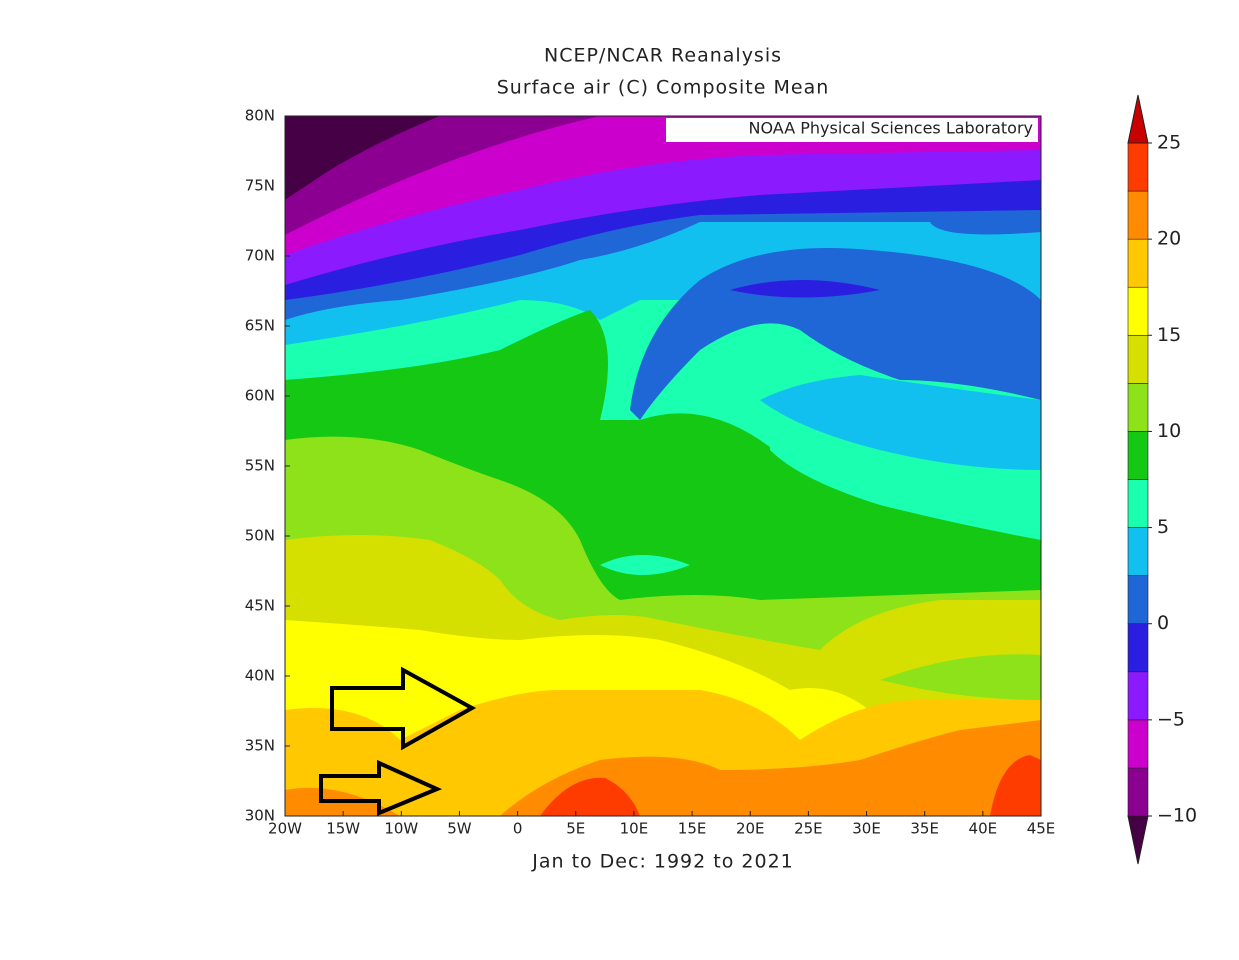 This screenshot has height=960, width=1239. I want to click on colorbar-label: −5, so click(1171, 719).